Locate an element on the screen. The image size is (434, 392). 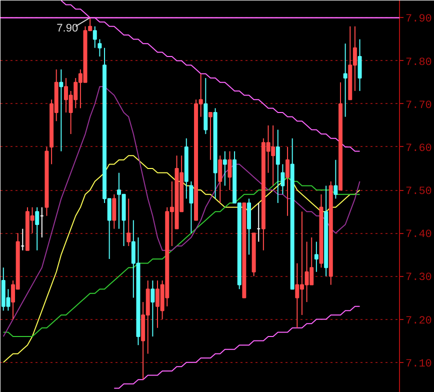
y-tick-label: 7.20 is located at coordinates (419, 321).